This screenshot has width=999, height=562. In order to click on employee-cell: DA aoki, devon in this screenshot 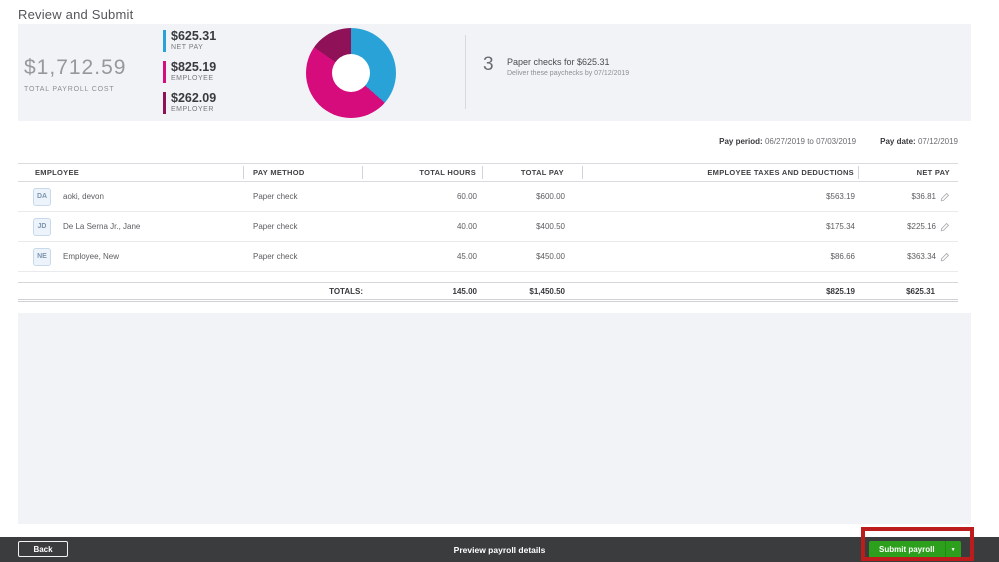, I will do `click(131, 196)`.